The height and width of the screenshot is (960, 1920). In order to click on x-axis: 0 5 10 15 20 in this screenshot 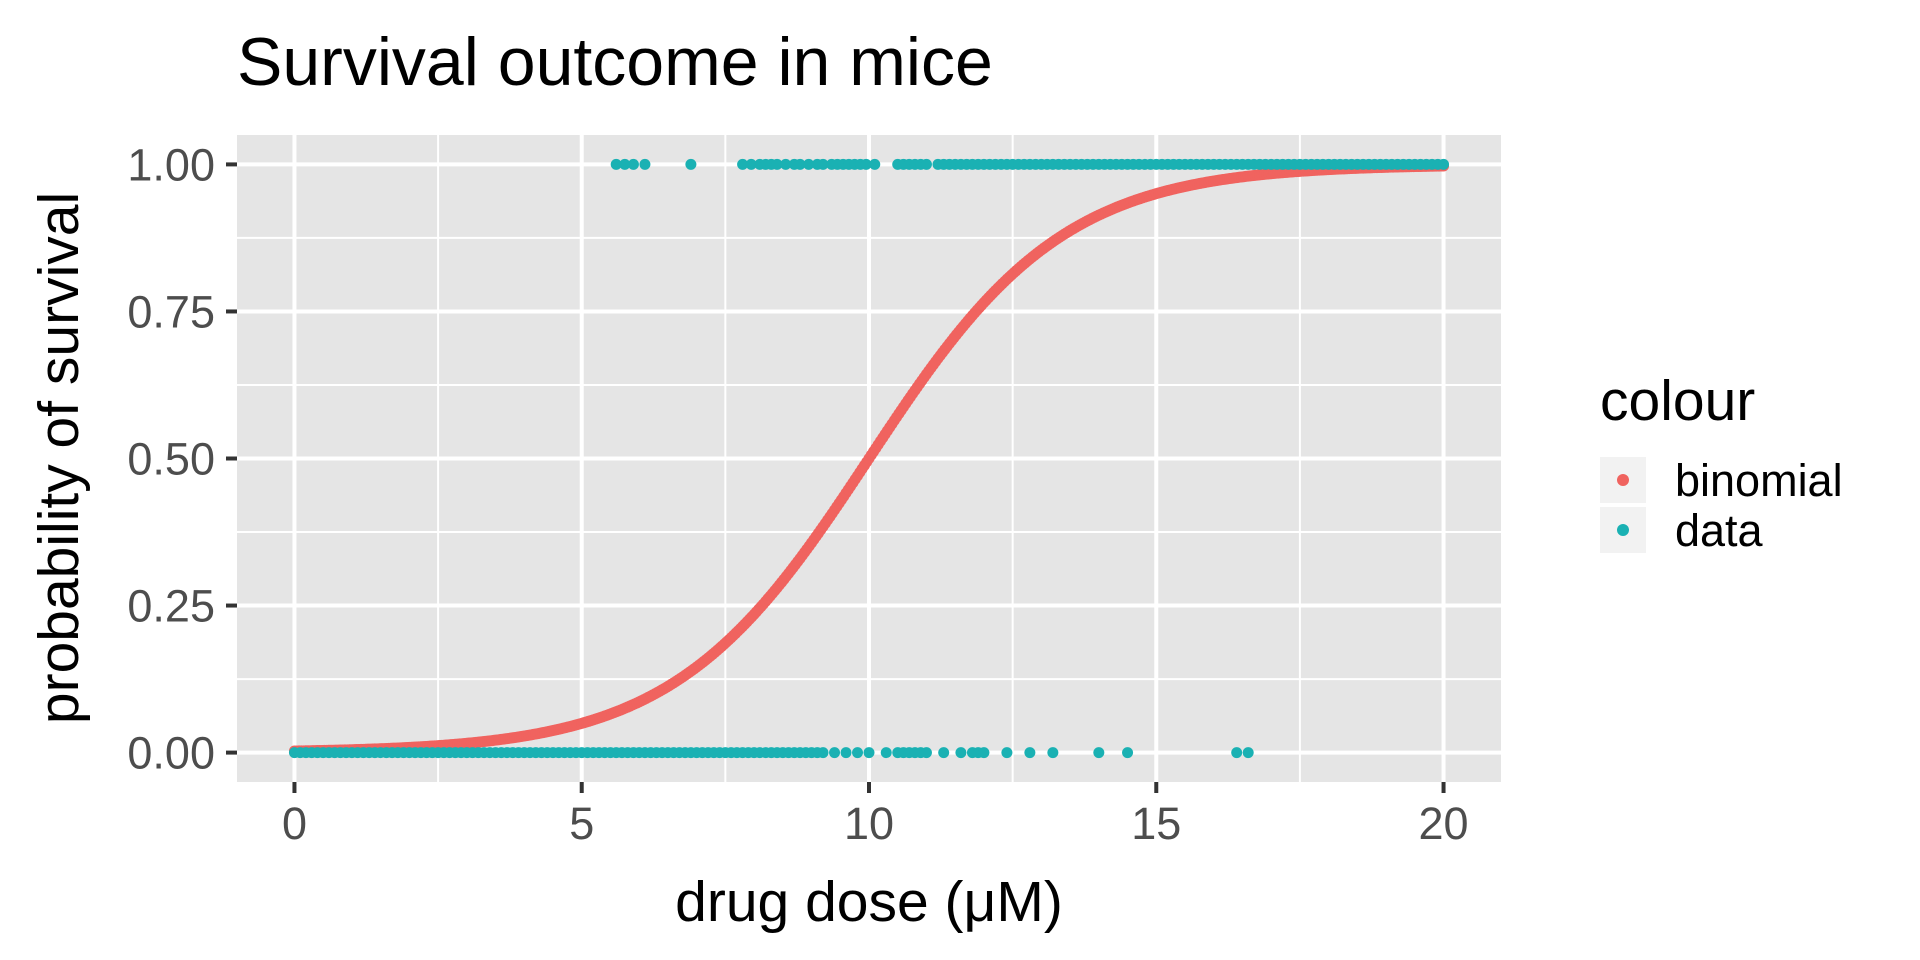, I will do `click(875, 815)`.